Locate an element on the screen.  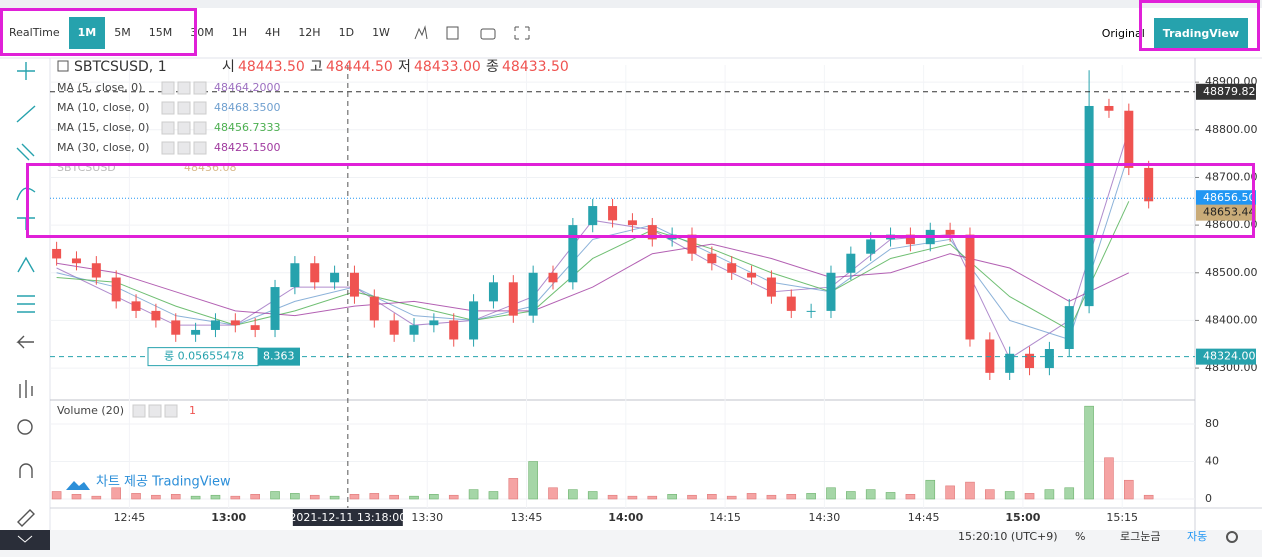
y-tick-label: 48700.00 is located at coordinates (1231, 176).